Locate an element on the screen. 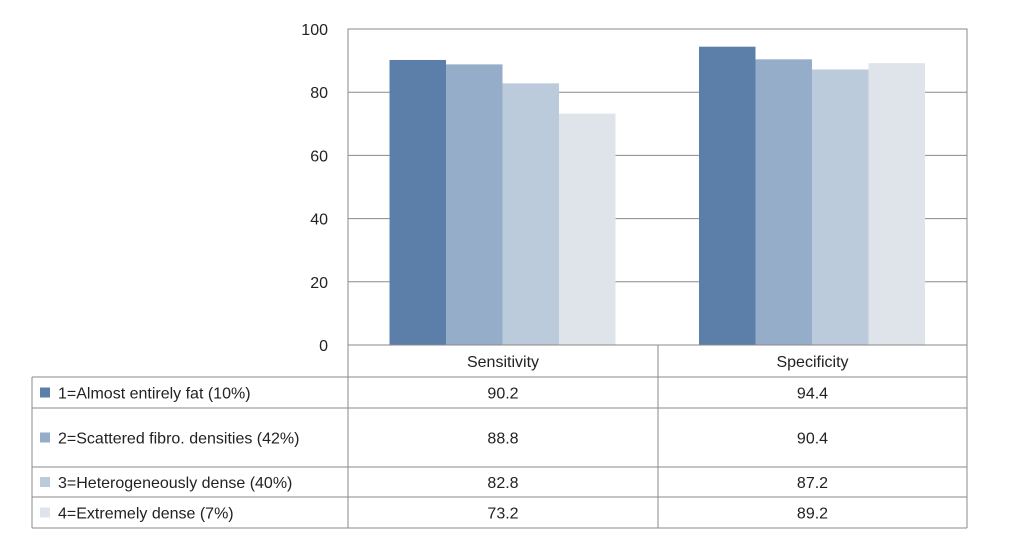 The height and width of the screenshot is (553, 1016). legend-label: 4=Extremely dense (7%) is located at coordinates (146, 514).